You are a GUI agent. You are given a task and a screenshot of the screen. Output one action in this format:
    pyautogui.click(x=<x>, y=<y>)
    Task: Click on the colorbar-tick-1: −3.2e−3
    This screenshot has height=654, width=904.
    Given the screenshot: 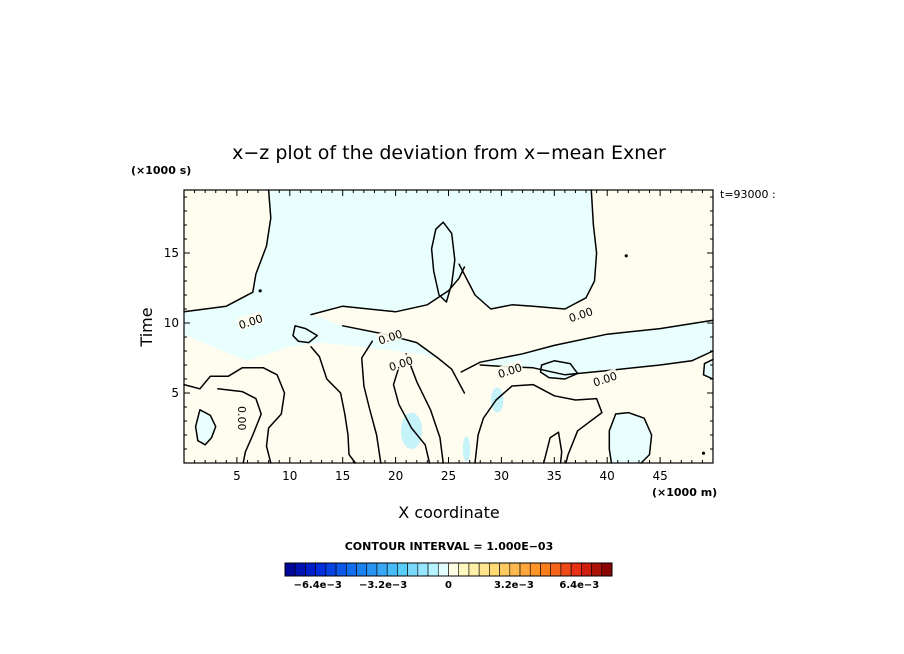 What is the action you would take?
    pyautogui.click(x=383, y=585)
    